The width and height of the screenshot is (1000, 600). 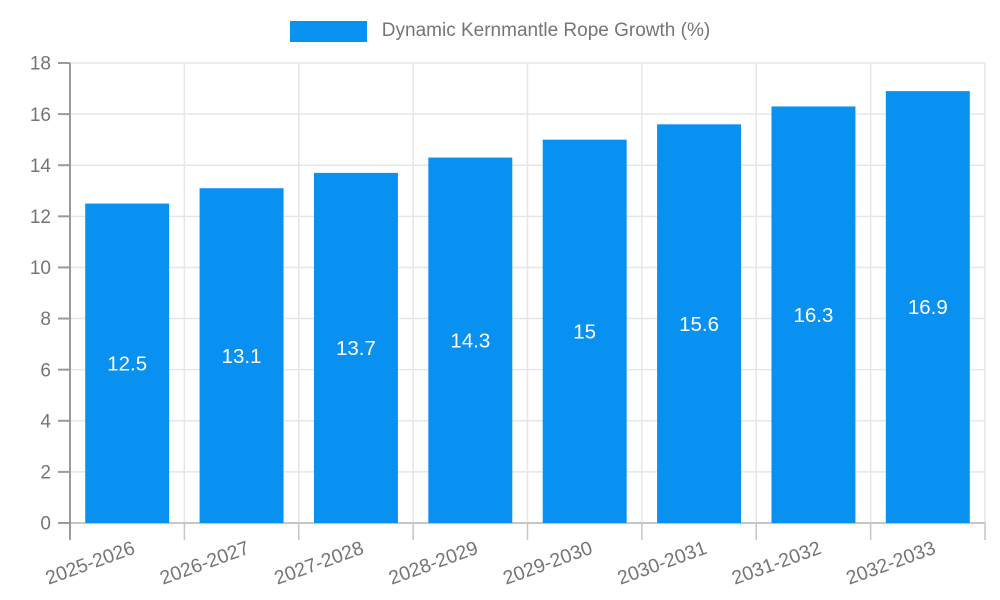 What do you see at coordinates (40, 268) in the screenshot?
I see `y-tick-label: 10` at bounding box center [40, 268].